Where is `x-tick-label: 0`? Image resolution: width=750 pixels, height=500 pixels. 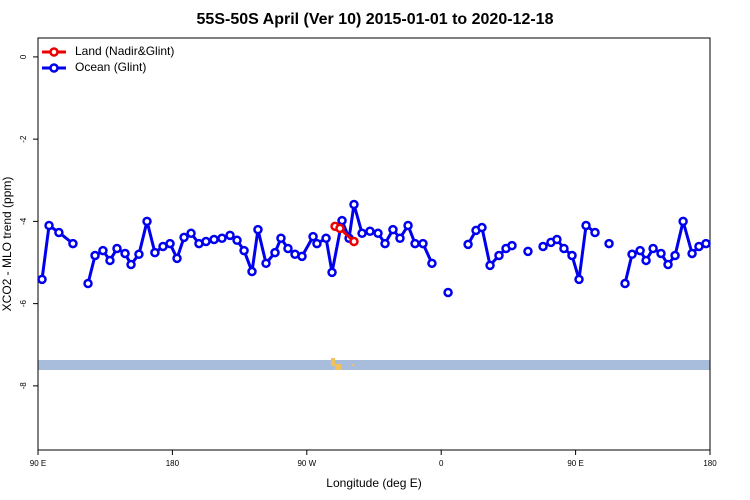 x-tick-label: 0 is located at coordinates (441, 463).